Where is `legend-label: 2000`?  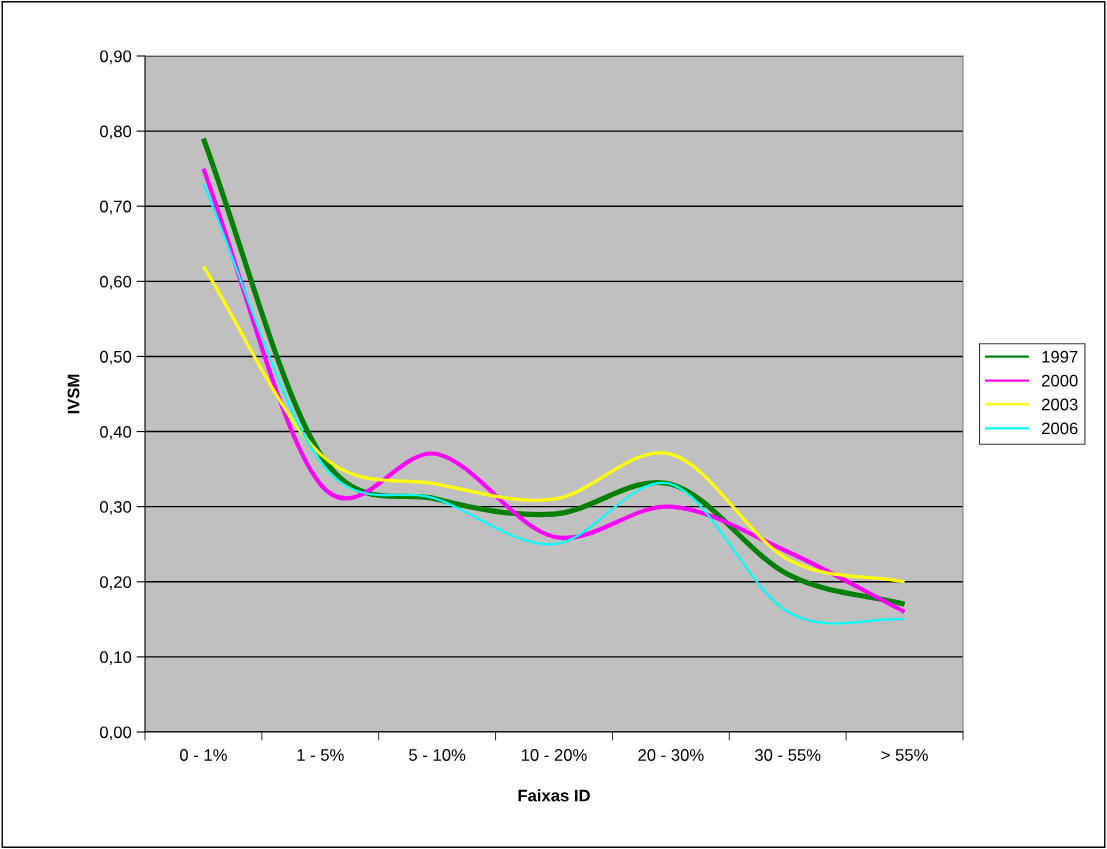 legend-label: 2000 is located at coordinates (1060, 380).